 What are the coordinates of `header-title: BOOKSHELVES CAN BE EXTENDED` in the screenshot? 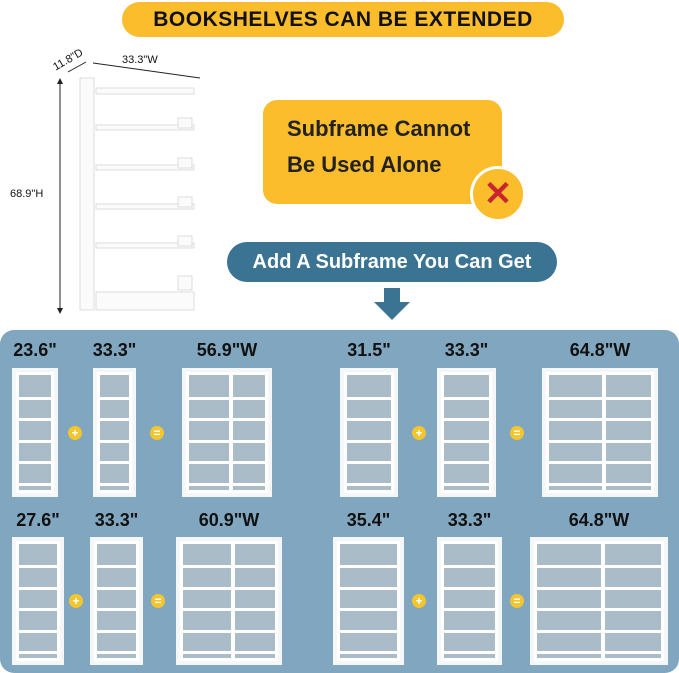 It's located at (343, 19).